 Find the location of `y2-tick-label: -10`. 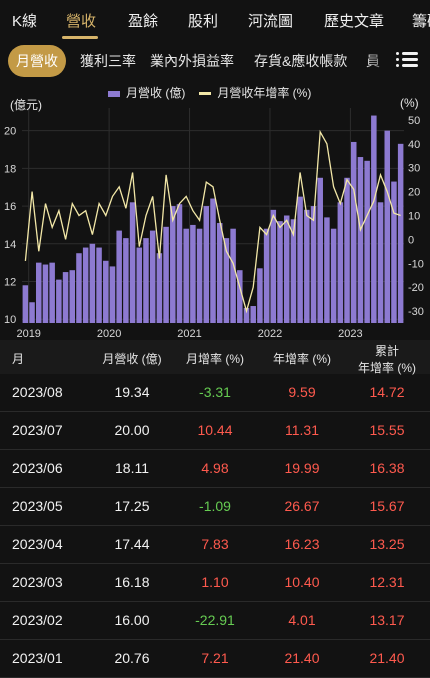

y2-tick-label: -10 is located at coordinates (416, 264).